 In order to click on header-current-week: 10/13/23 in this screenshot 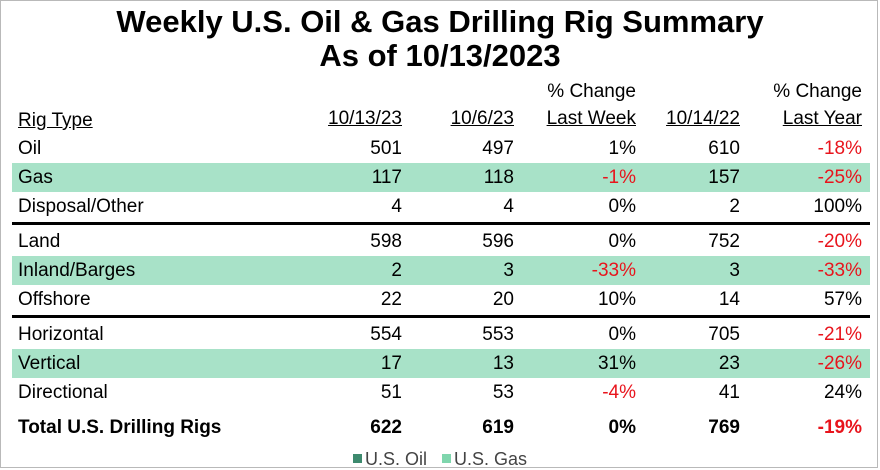, I will do `click(365, 118)`.